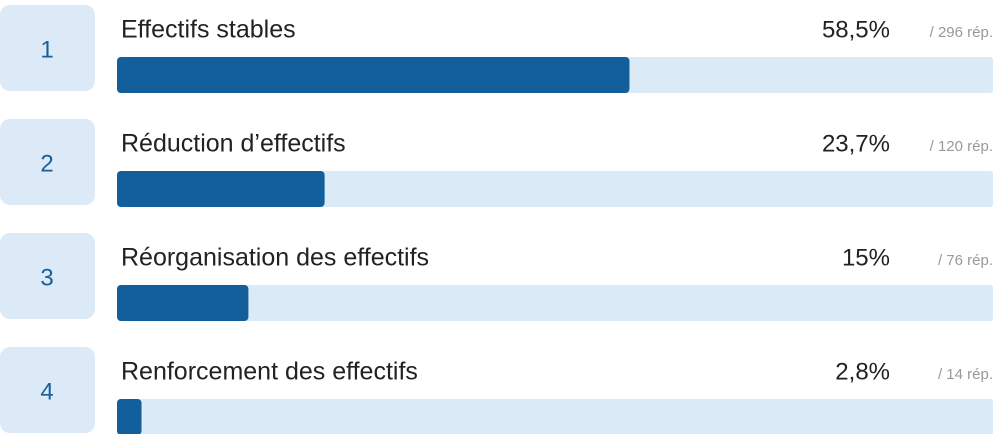 The image size is (998, 434). I want to click on category-label: Réduction d’effectifs, so click(233, 144).